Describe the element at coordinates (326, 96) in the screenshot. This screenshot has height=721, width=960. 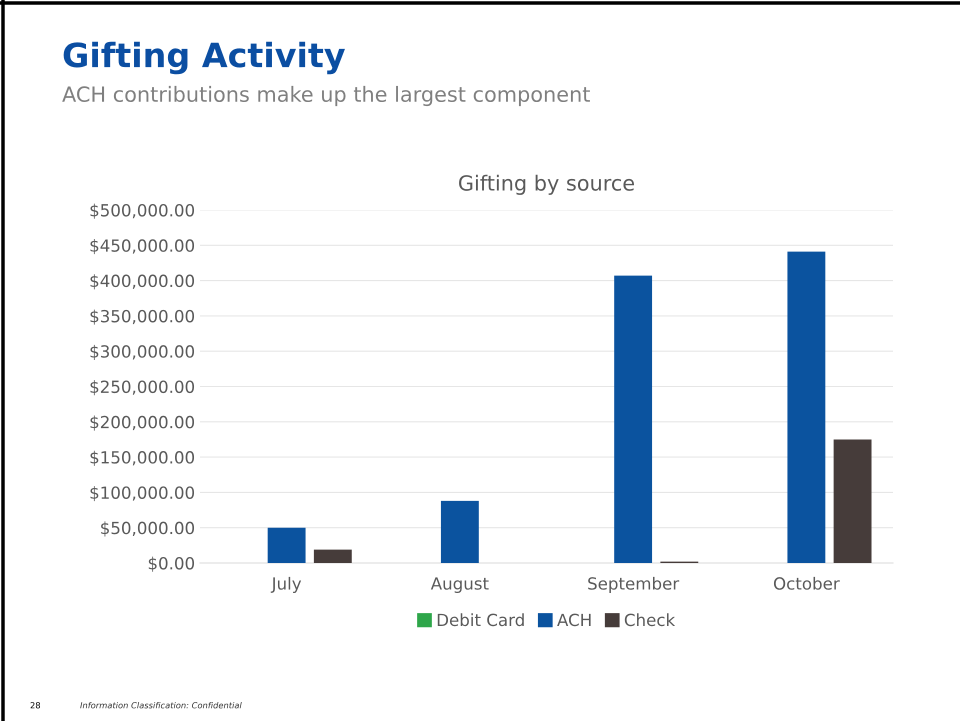
I see `text: ACH contributions make up the largest component` at that location.